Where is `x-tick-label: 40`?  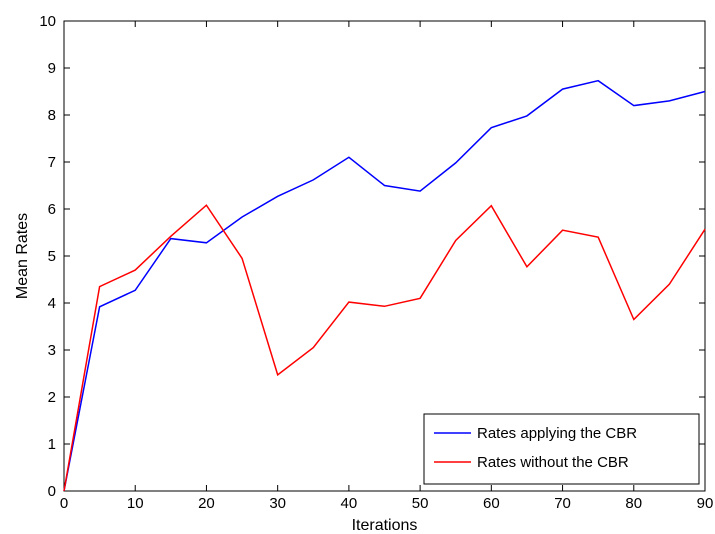 x-tick-label: 40 is located at coordinates (349, 503).